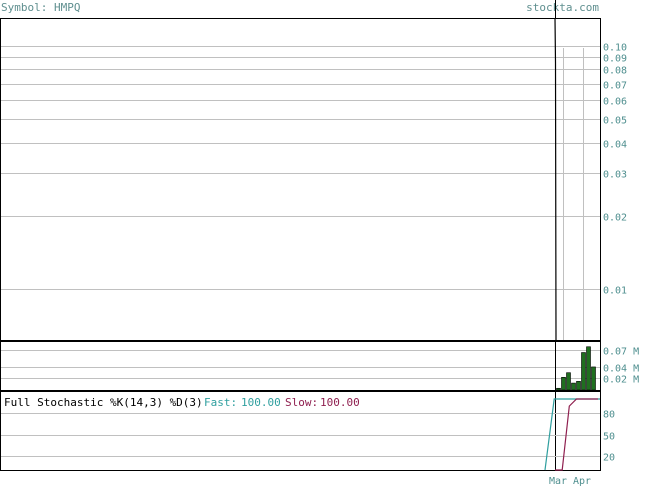 This screenshot has height=486, width=655. What do you see at coordinates (621, 380) in the screenshot?
I see `volume-tick-label: 0.02 M` at bounding box center [621, 380].